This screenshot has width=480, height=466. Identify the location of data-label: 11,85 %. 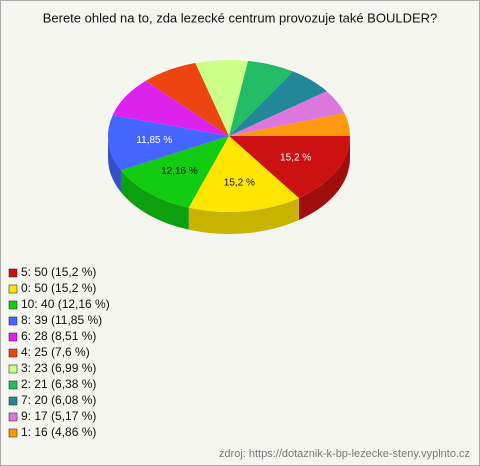
(154, 140).